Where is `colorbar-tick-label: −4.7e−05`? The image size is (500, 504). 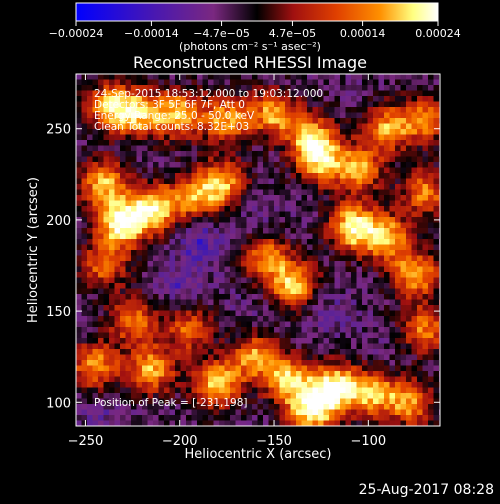
colorbar-tick-label: −4.7e−05 is located at coordinates (221, 33).